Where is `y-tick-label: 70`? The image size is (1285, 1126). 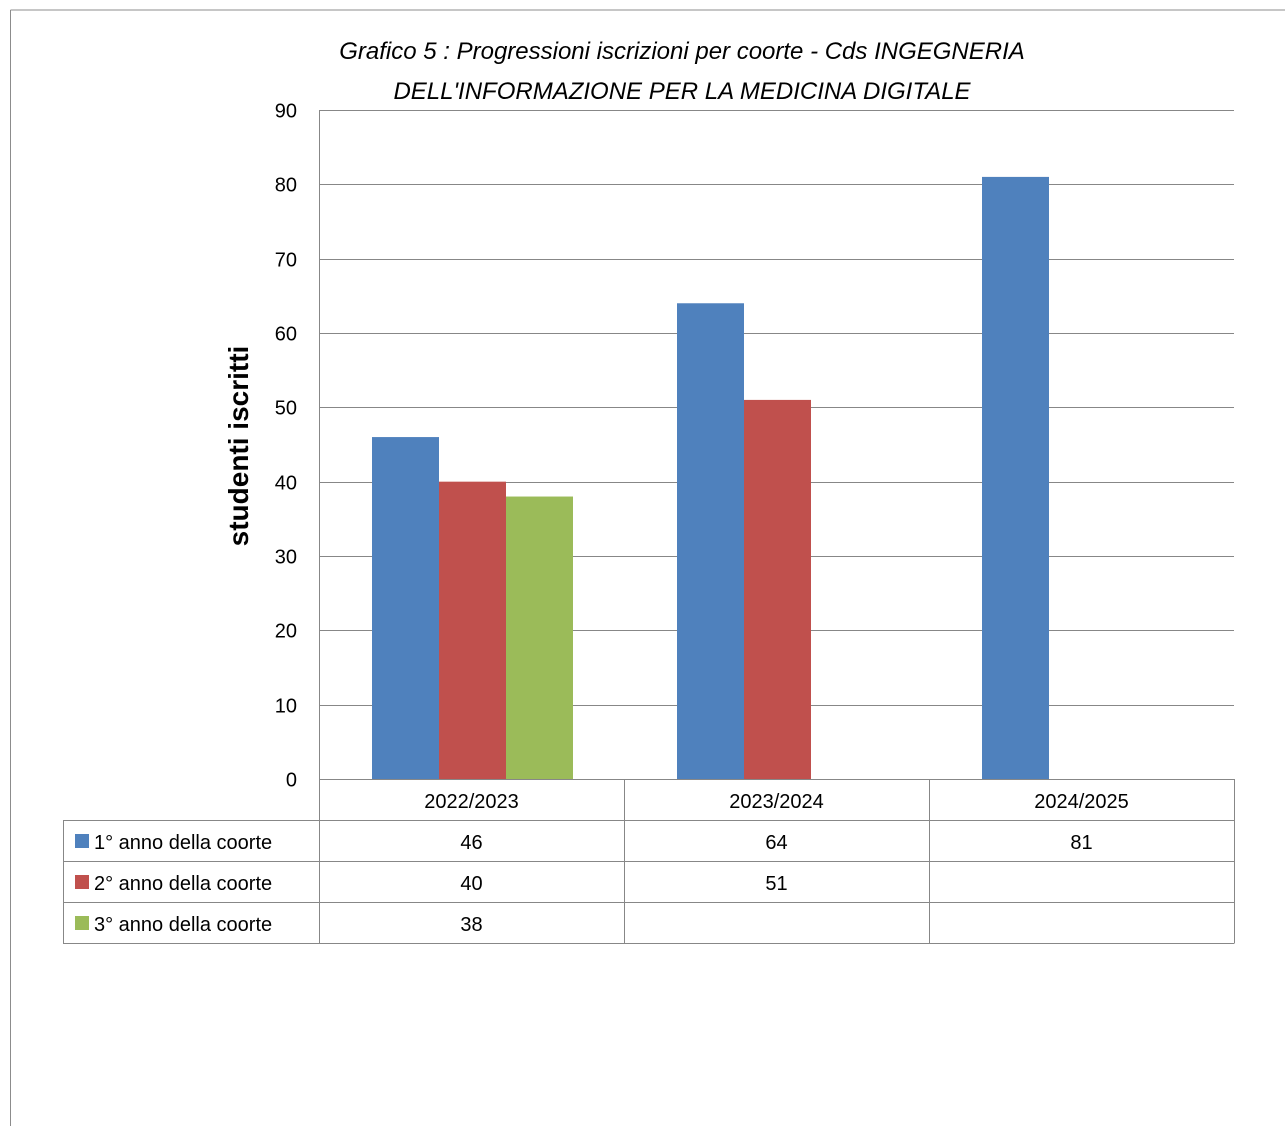
y-tick-label: 70 is located at coordinates (286, 261).